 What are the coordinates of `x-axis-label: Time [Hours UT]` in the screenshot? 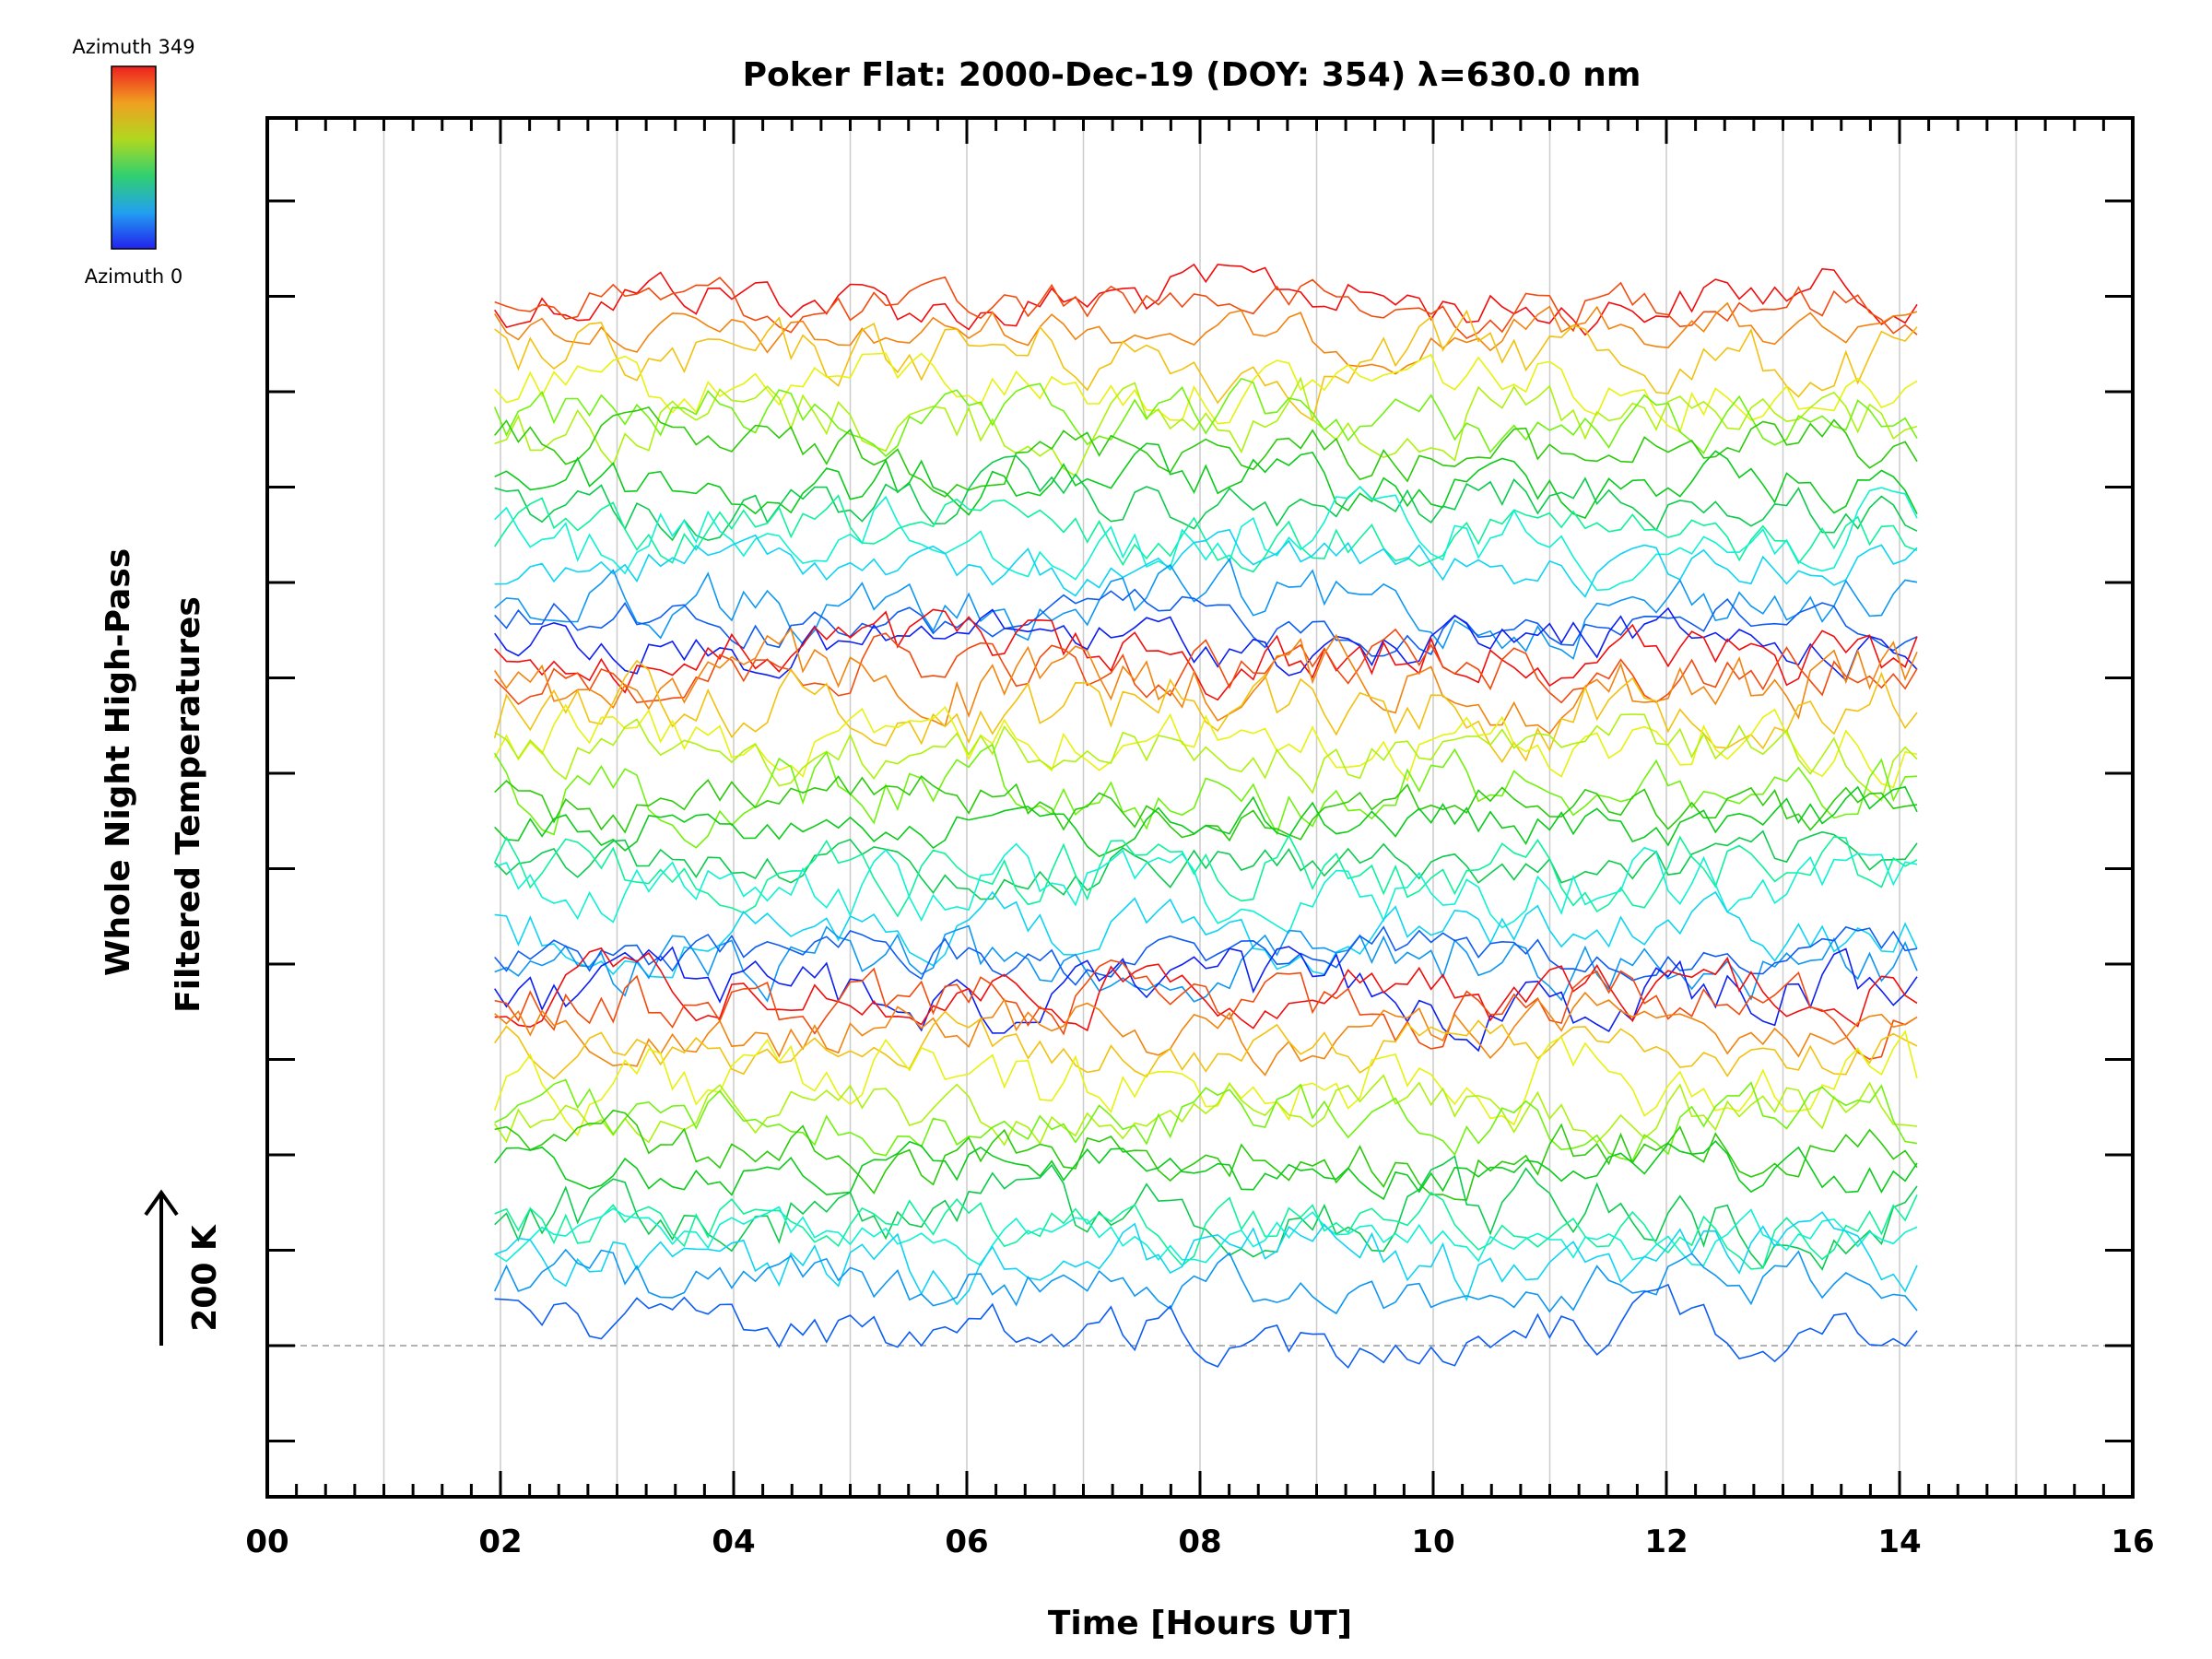 It's located at (1200, 1623).